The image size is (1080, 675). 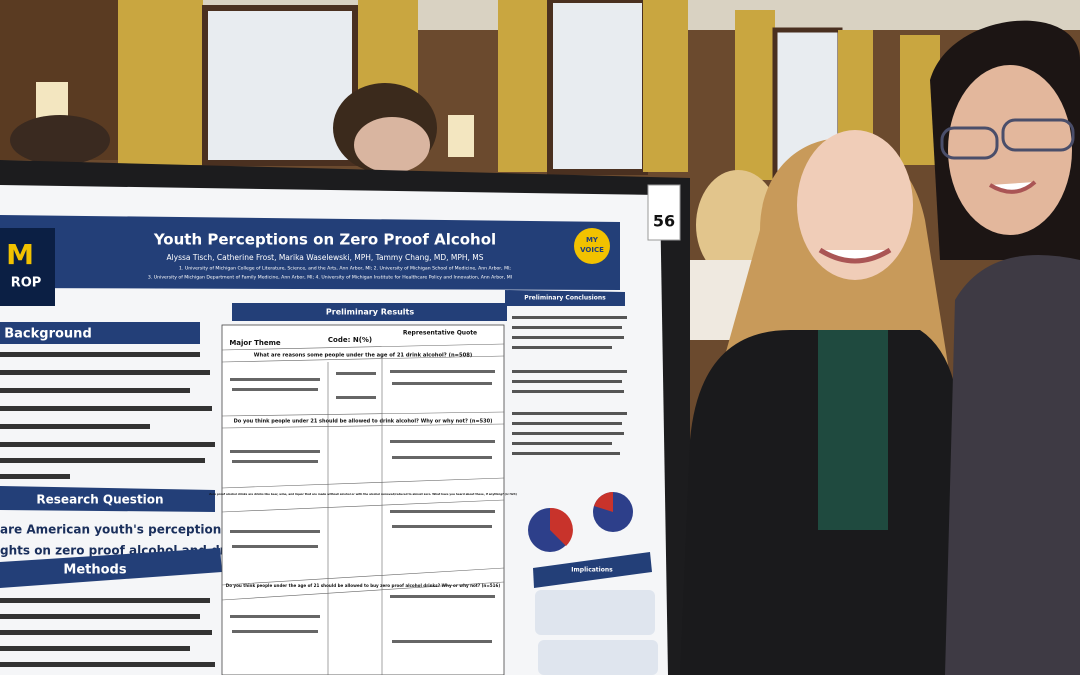 What do you see at coordinates (1012, 465) in the screenshot?
I see `dress` at bounding box center [1012, 465].